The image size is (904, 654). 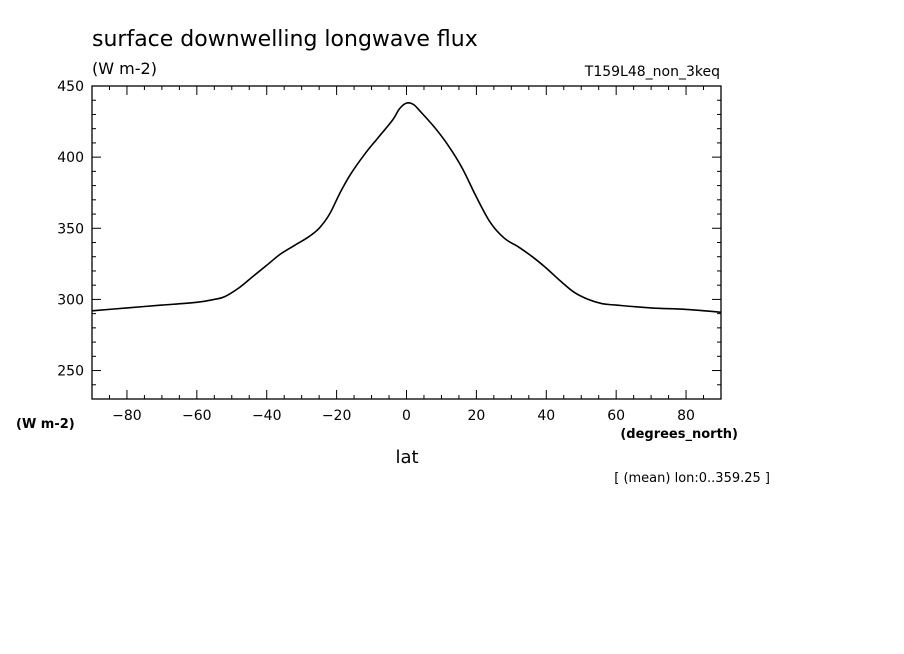 What do you see at coordinates (70, 300) in the screenshot?
I see `y-tick-label: 300` at bounding box center [70, 300].